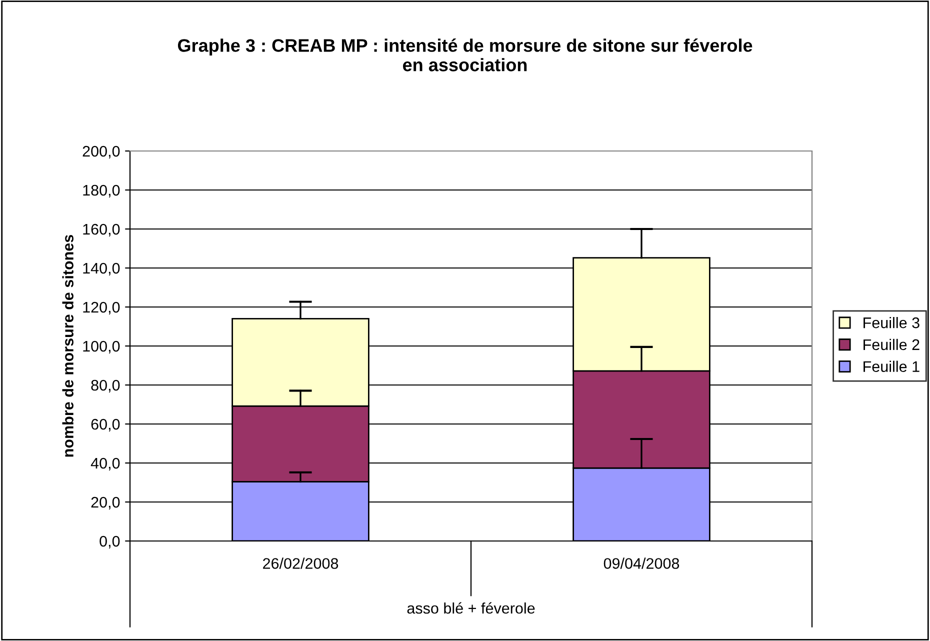 The width and height of the screenshot is (930, 641). What do you see at coordinates (101, 308) in the screenshot?
I see `y-tick-label: 120,0` at bounding box center [101, 308].